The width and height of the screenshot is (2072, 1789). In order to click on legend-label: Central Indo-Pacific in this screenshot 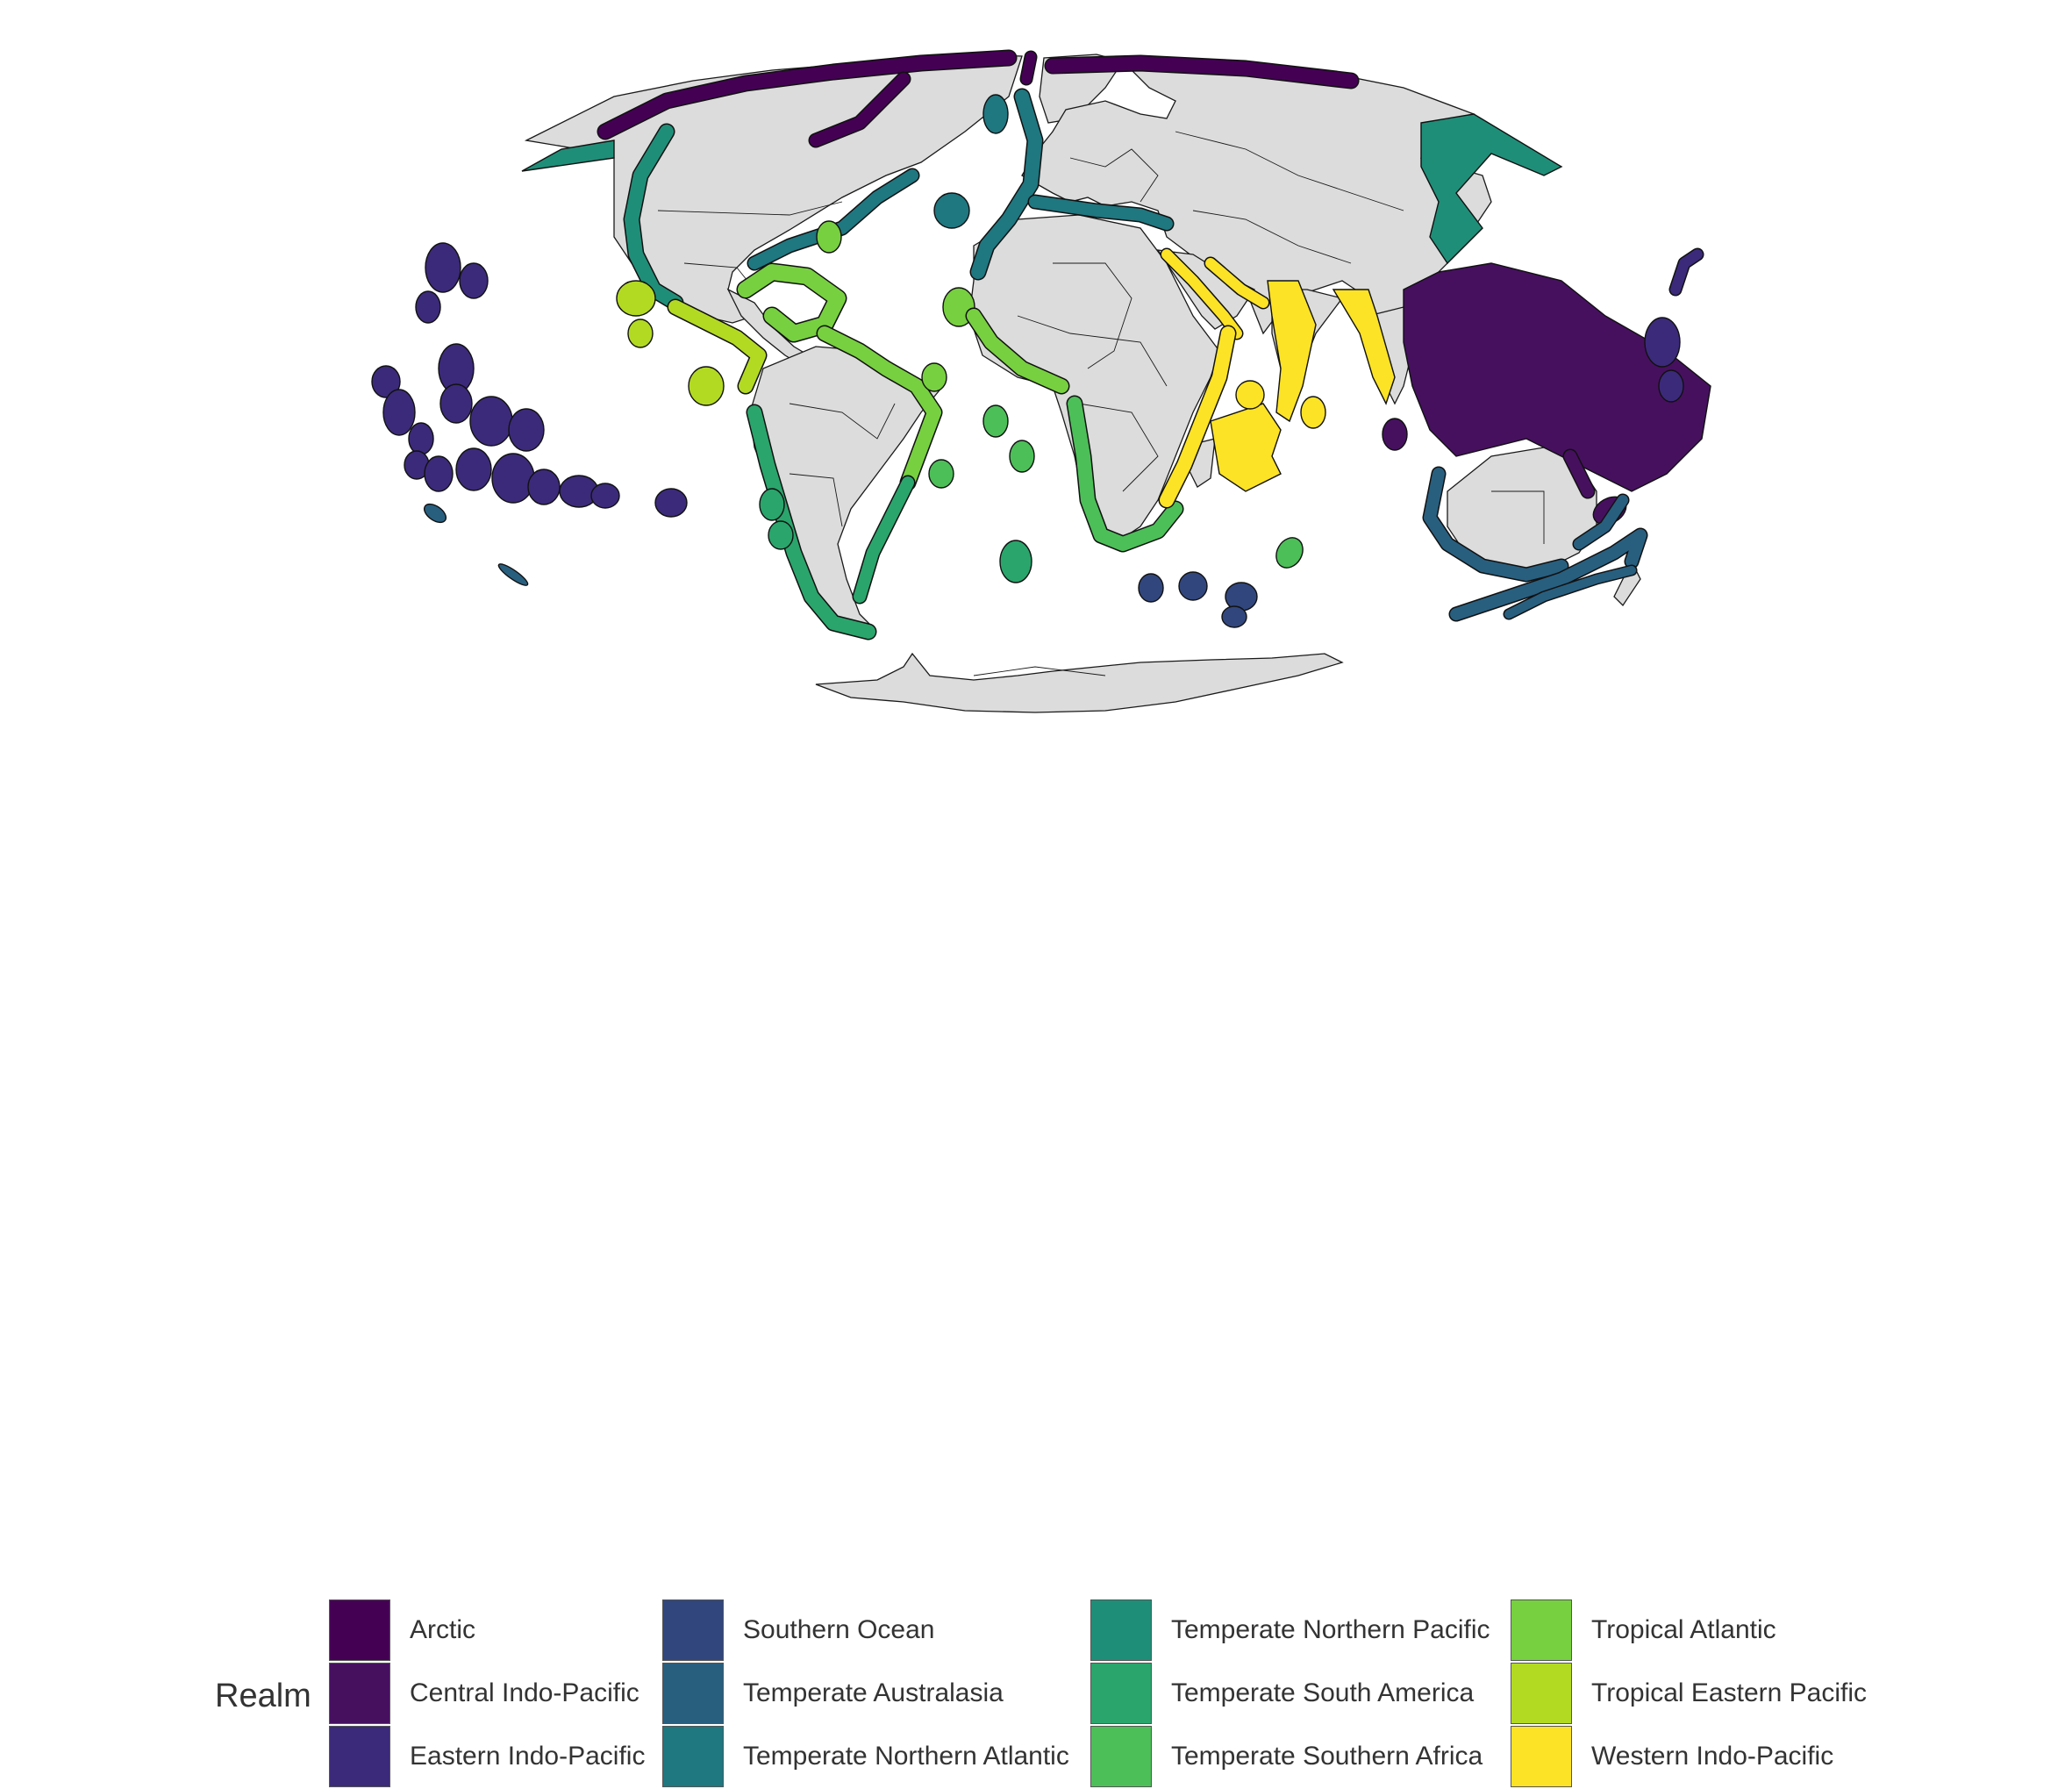, I will do `click(525, 1692)`.